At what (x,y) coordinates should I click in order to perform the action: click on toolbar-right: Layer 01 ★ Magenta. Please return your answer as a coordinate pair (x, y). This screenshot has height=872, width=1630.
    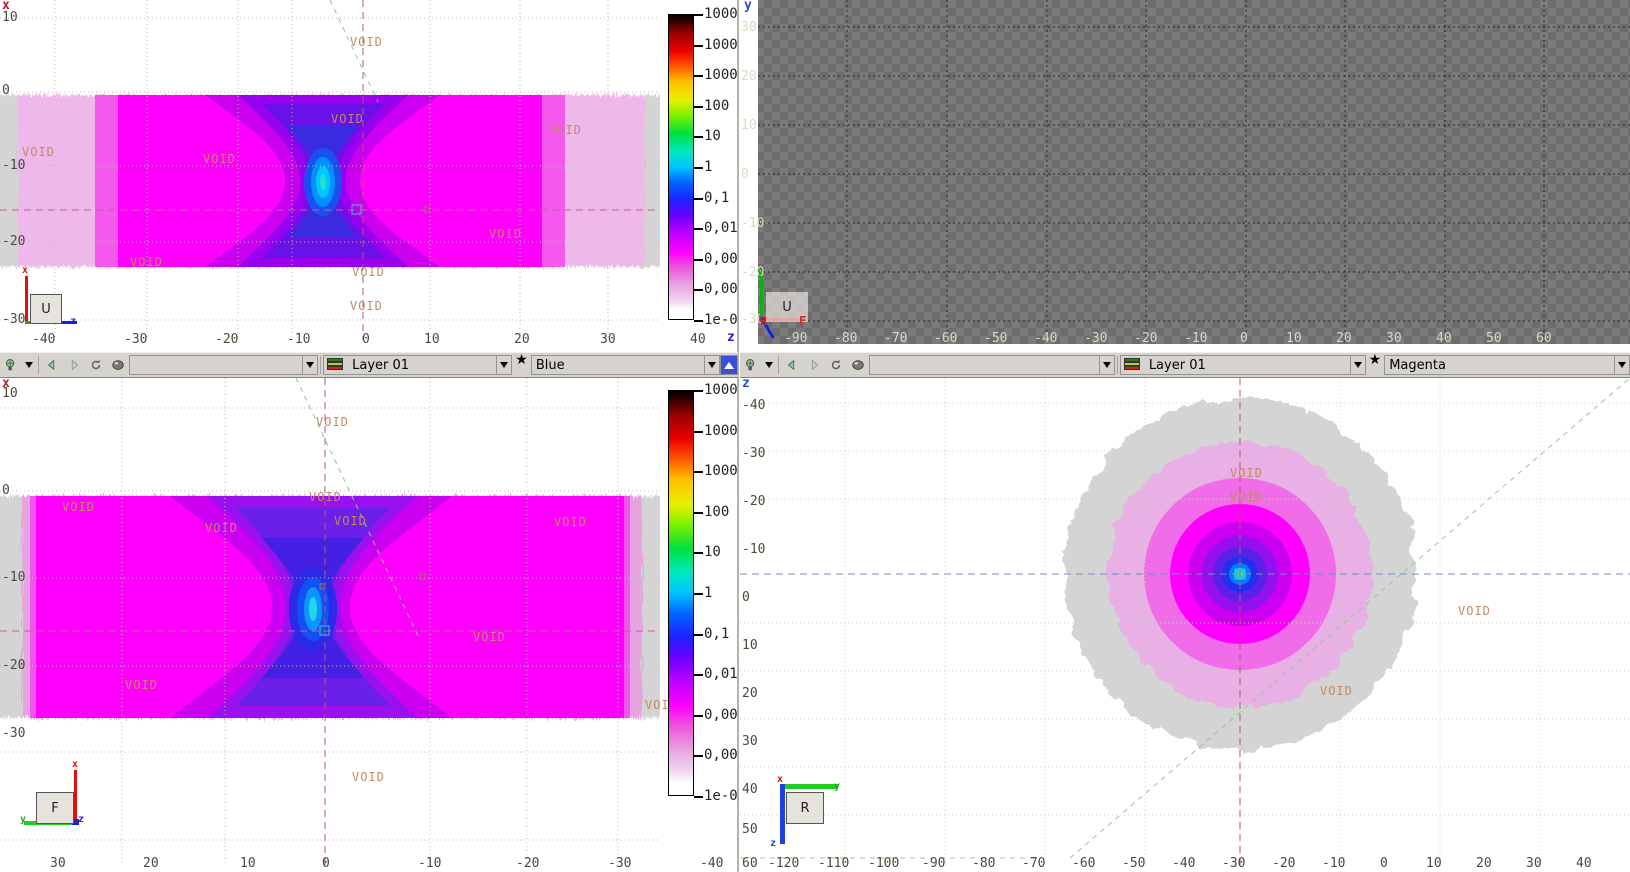
    Looking at the image, I should click on (1185, 365).